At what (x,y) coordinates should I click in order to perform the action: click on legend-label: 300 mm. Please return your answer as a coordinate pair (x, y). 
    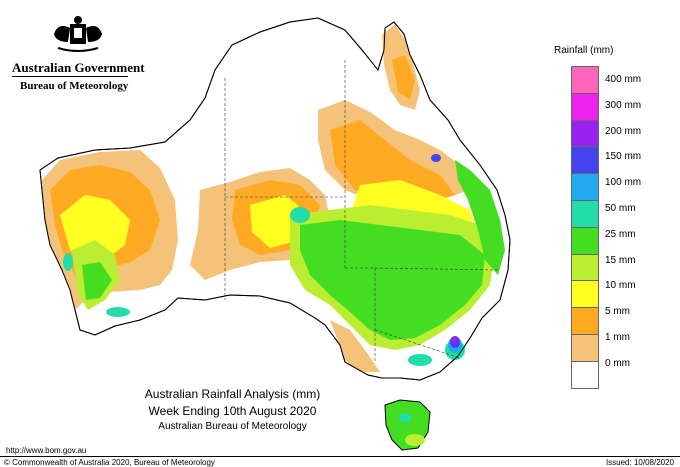
    Looking at the image, I should click on (623, 105).